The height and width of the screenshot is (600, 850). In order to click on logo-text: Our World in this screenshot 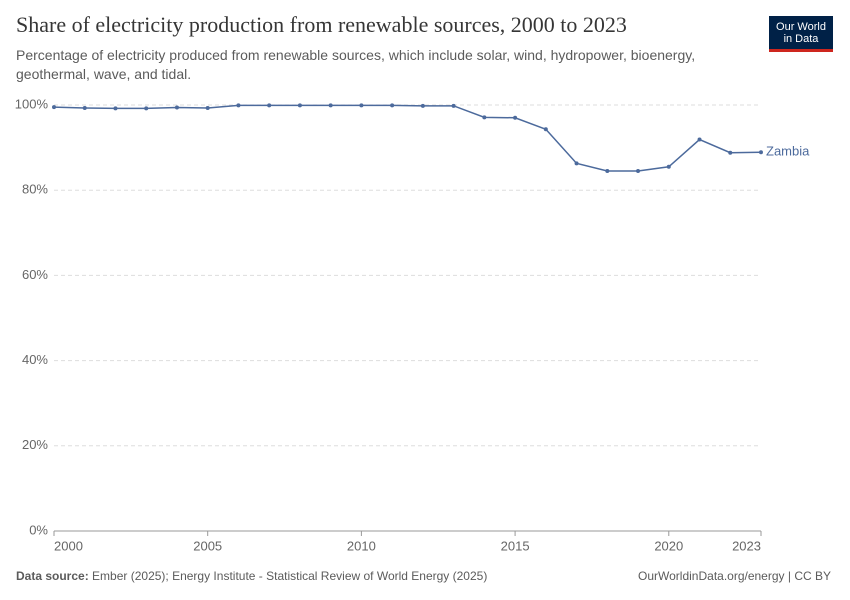, I will do `click(801, 27)`.